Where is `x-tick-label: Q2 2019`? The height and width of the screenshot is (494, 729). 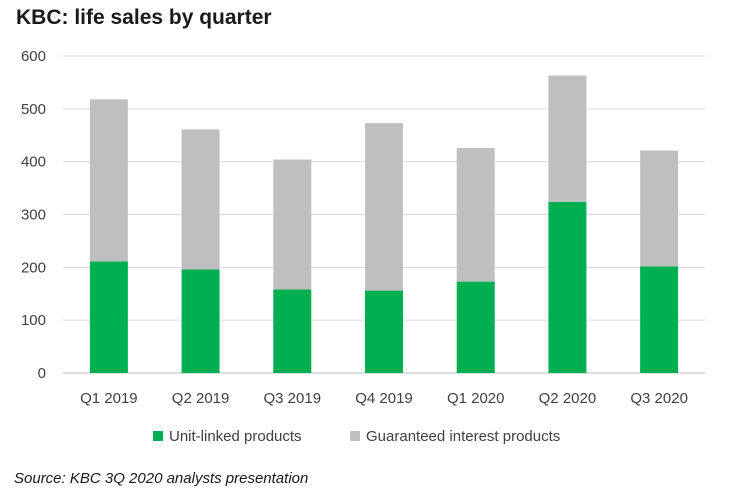 x-tick-label: Q2 2019 is located at coordinates (201, 398).